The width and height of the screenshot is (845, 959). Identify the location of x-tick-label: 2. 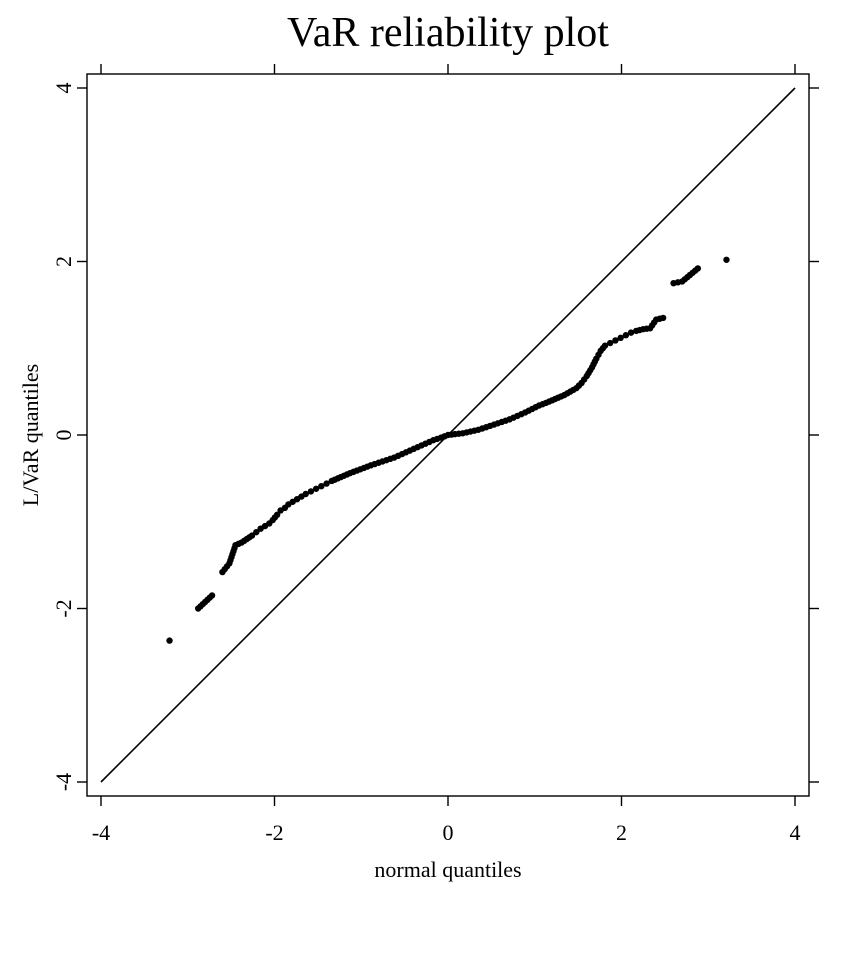
(621, 832).